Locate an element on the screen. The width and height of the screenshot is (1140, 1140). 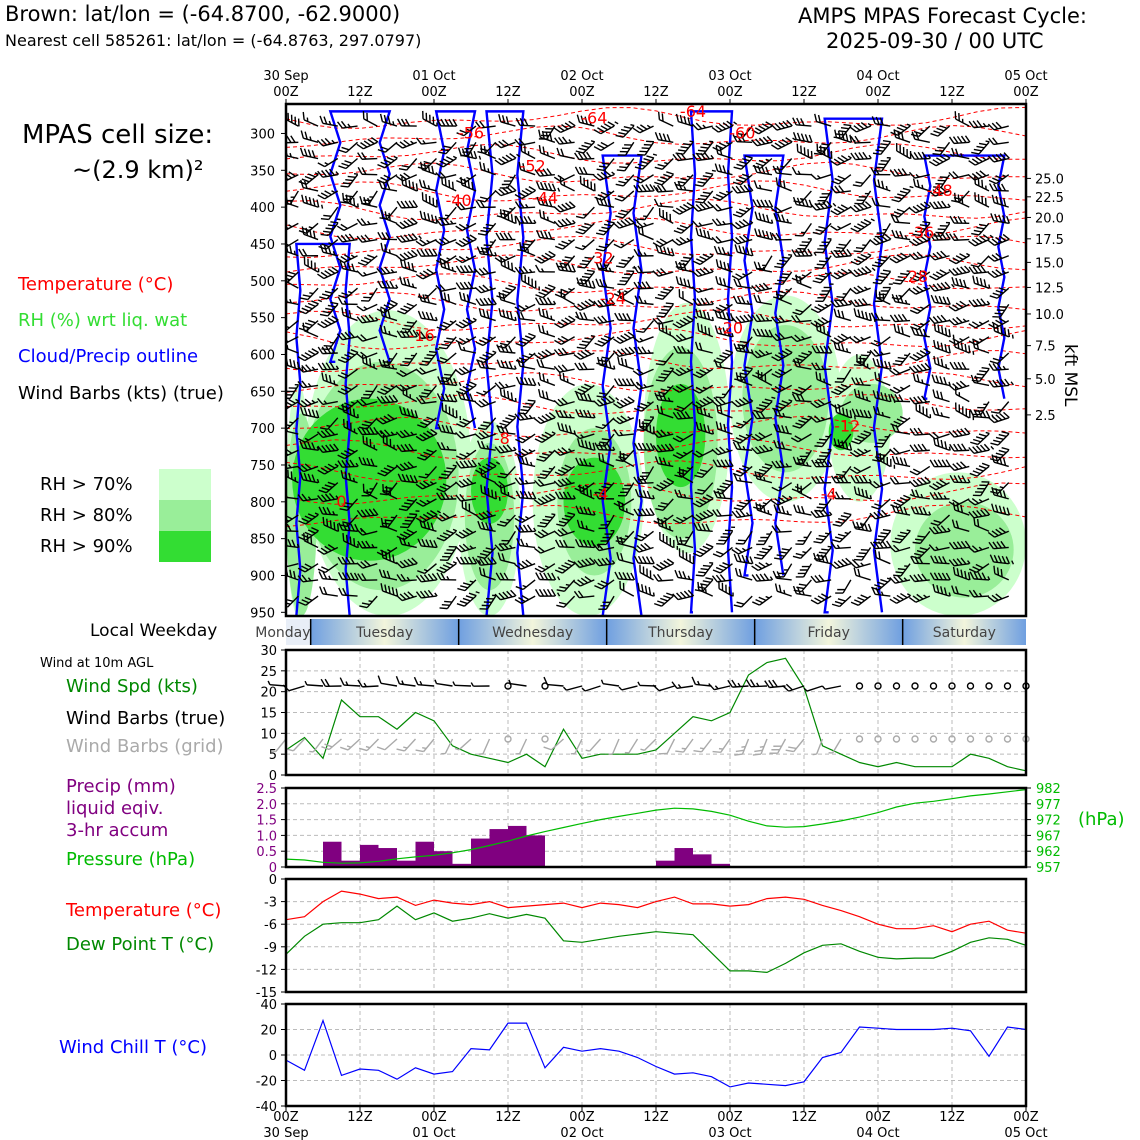
pressure-label: Pressure (hPa) is located at coordinates (131, 859).